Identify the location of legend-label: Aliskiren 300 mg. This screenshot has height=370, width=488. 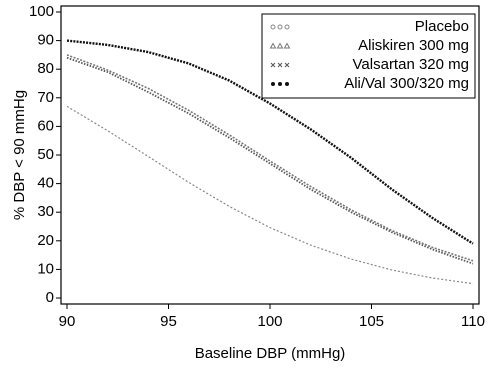
(413, 45).